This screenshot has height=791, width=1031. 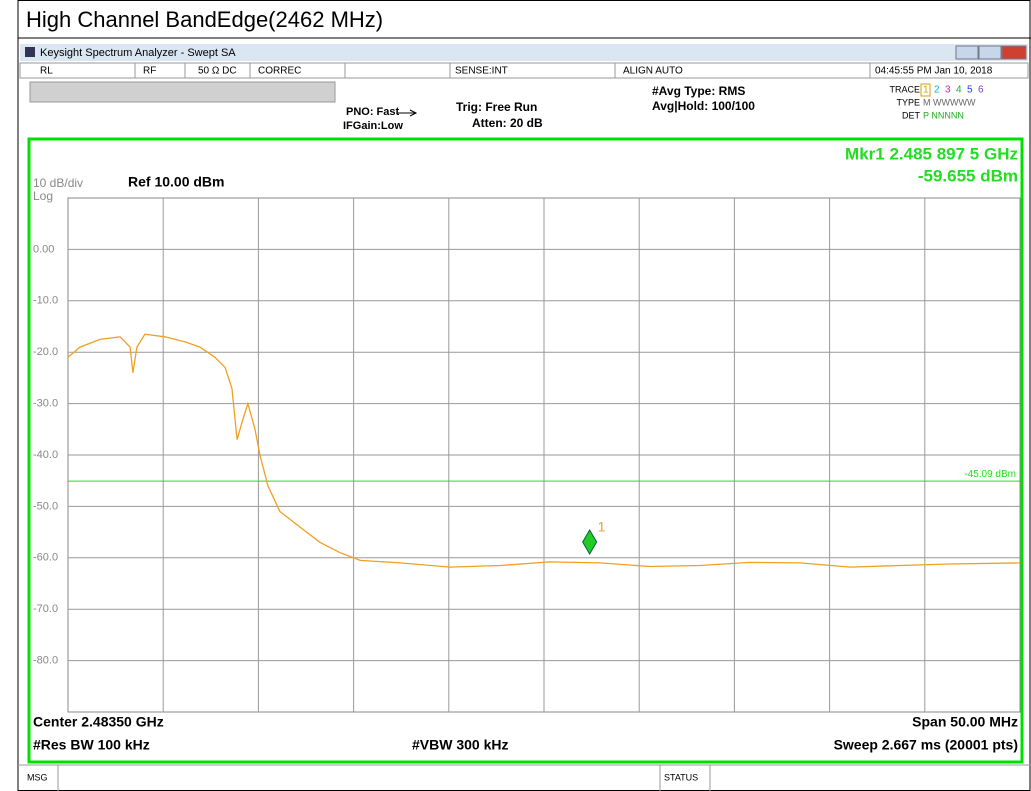 I want to click on window-title: Keysight Spectrum Analyzer - Swept SA, so click(x=138, y=53).